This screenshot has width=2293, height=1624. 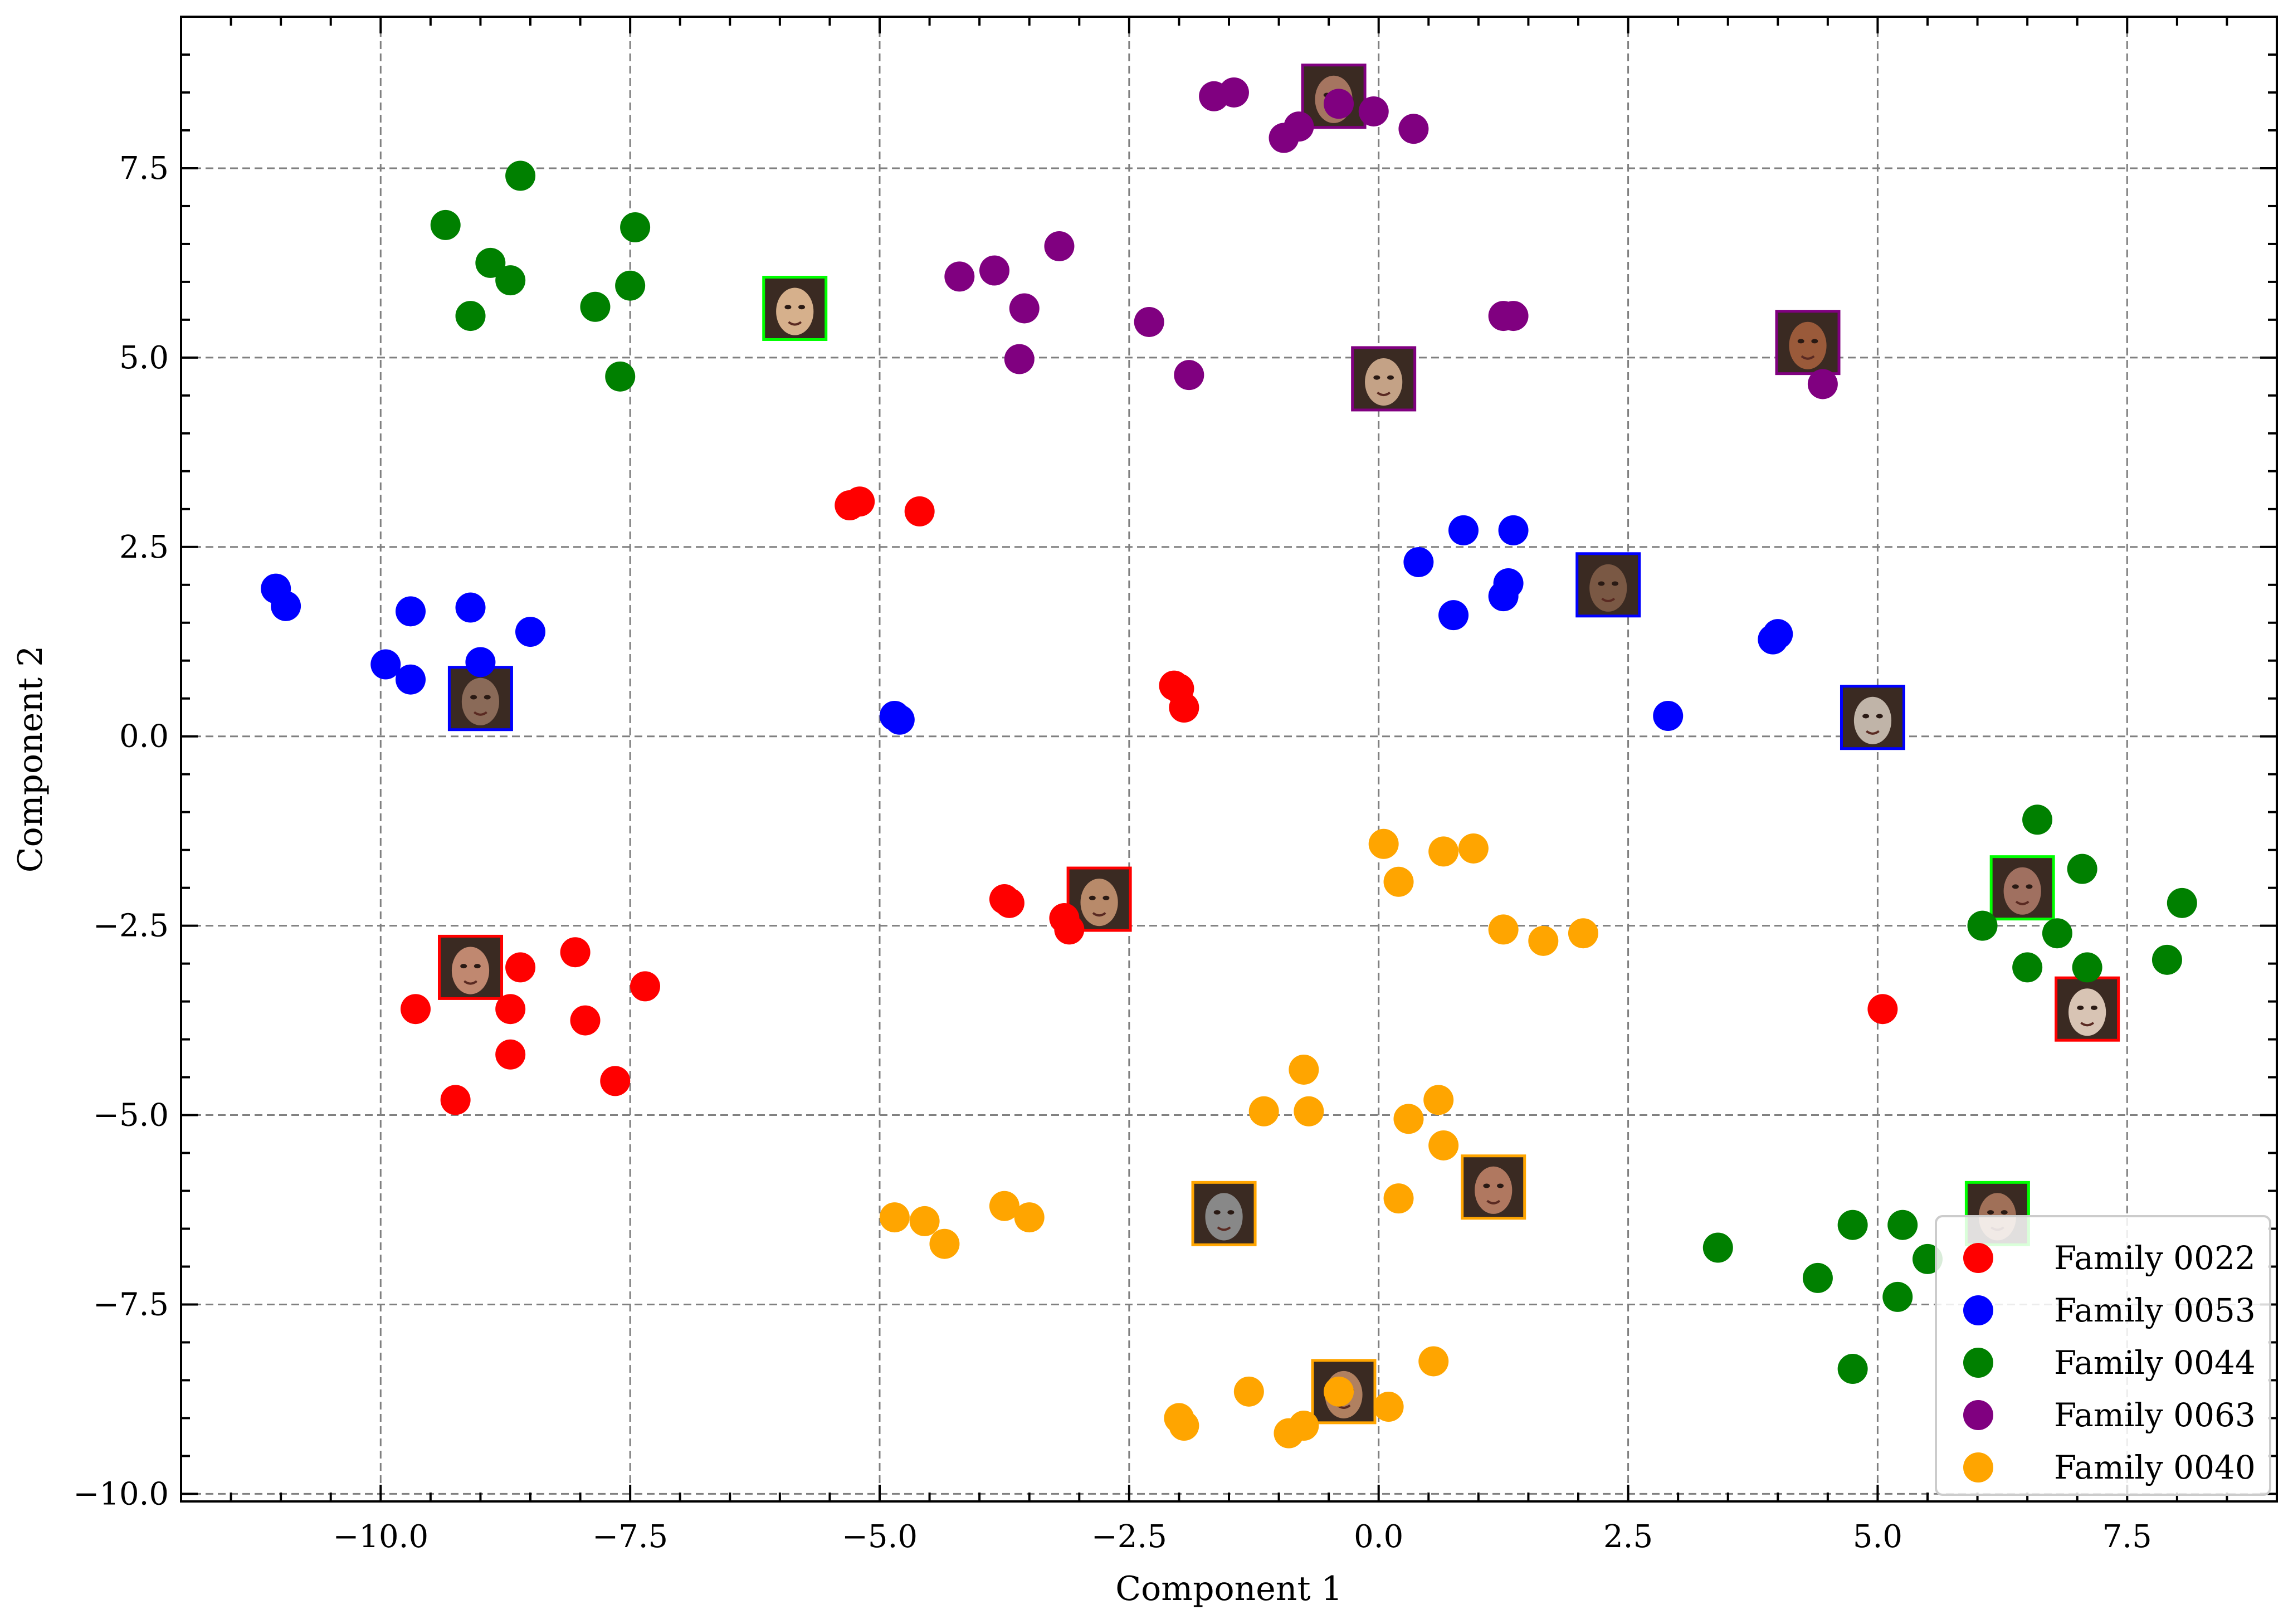 What do you see at coordinates (1978, 1363) in the screenshot?
I see `legend-marker` at bounding box center [1978, 1363].